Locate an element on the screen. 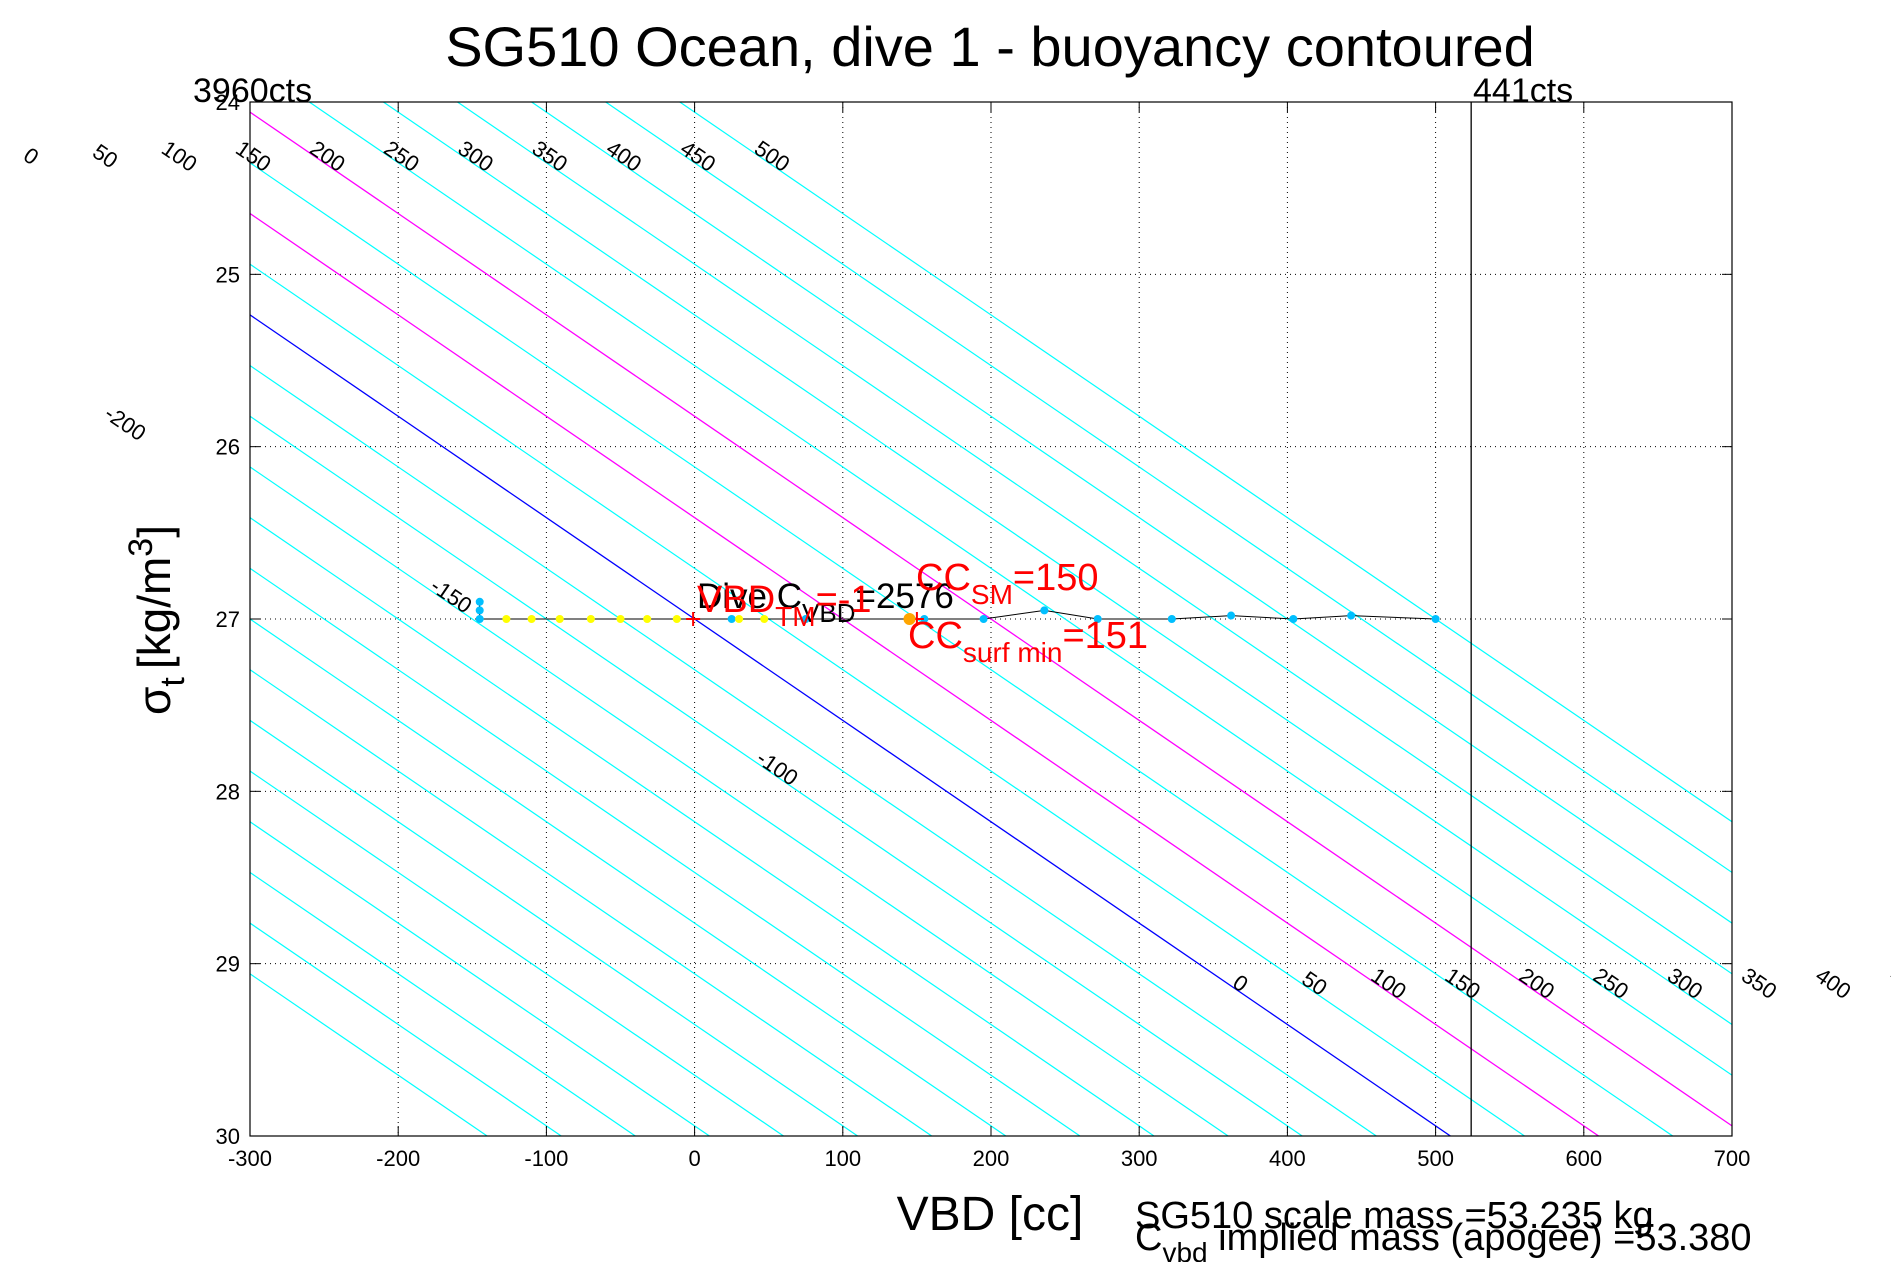 This screenshot has height=1262, width=1891. x-tick-label: -200 is located at coordinates (398, 1158).